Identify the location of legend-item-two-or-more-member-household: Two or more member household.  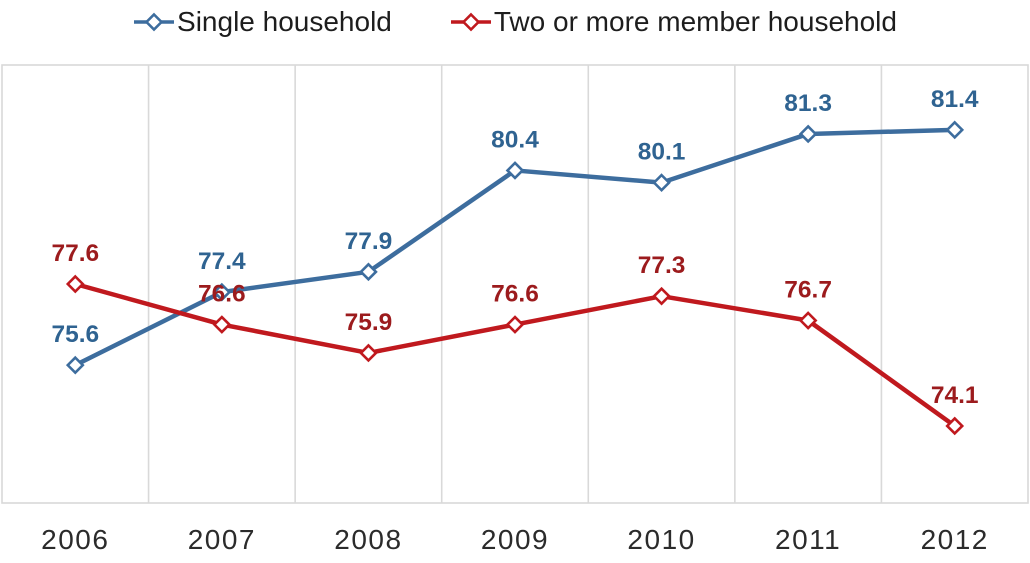
(673, 22).